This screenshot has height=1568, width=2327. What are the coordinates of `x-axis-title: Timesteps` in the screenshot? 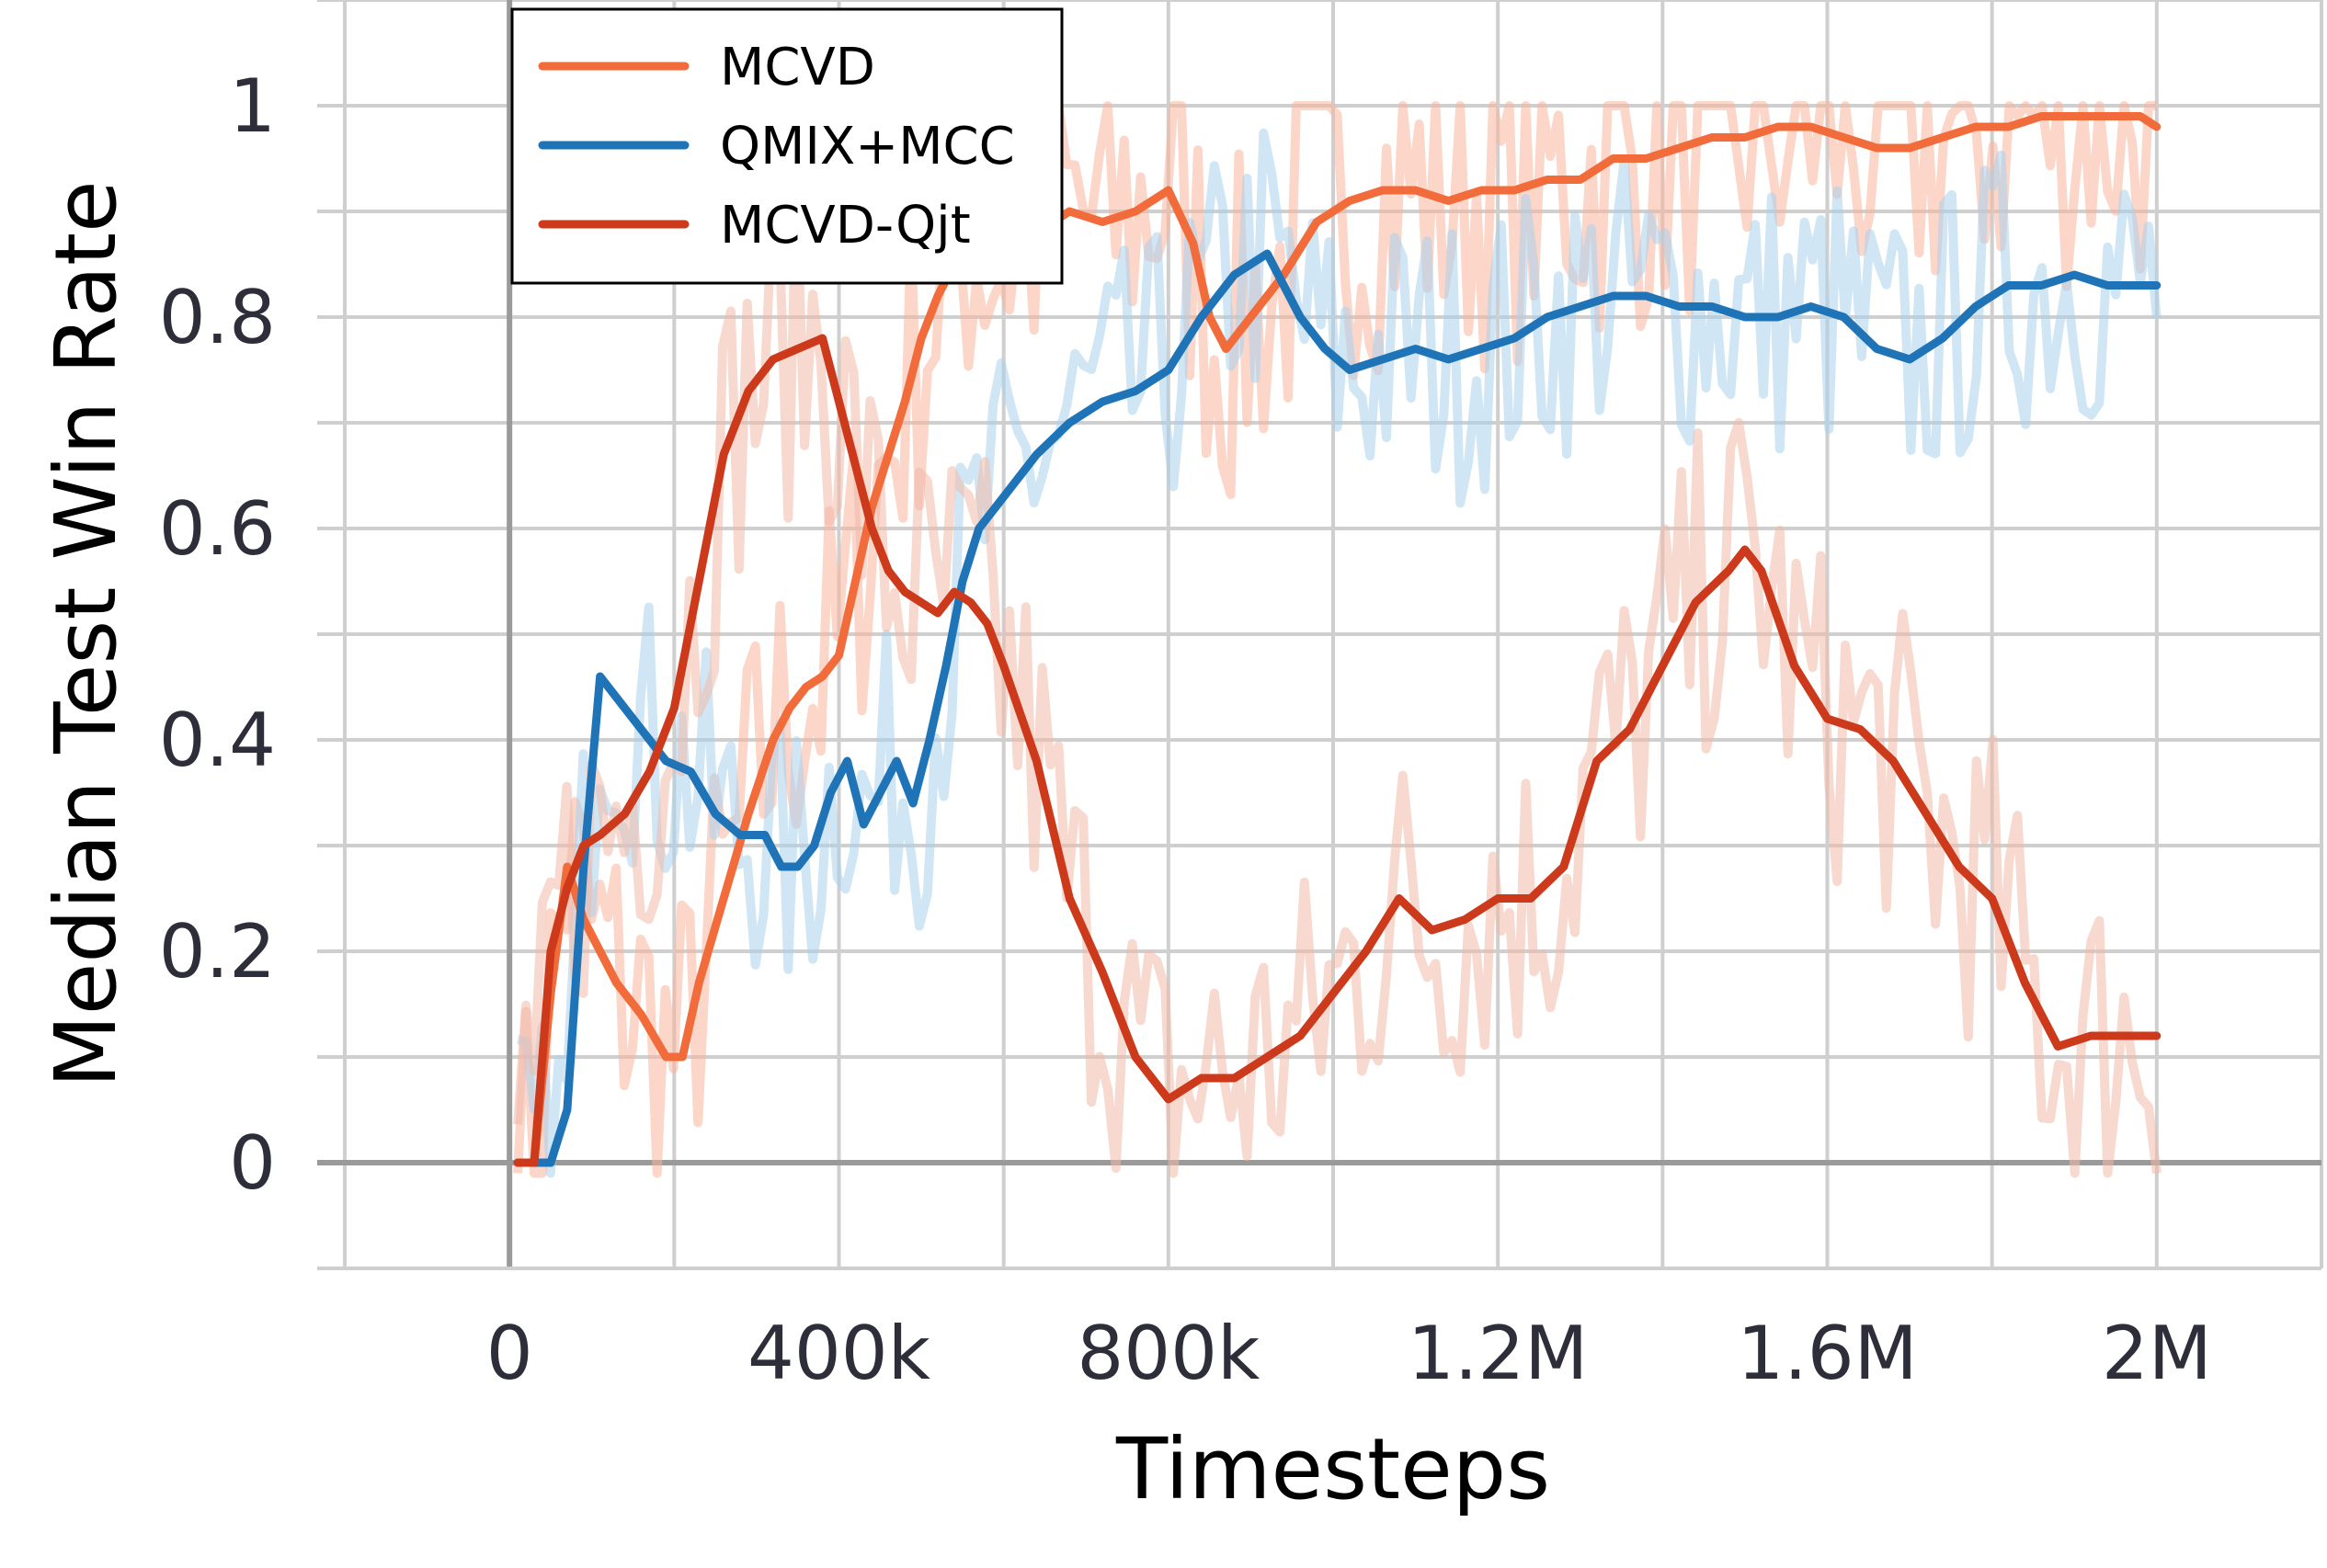 It's located at (1333, 1469).